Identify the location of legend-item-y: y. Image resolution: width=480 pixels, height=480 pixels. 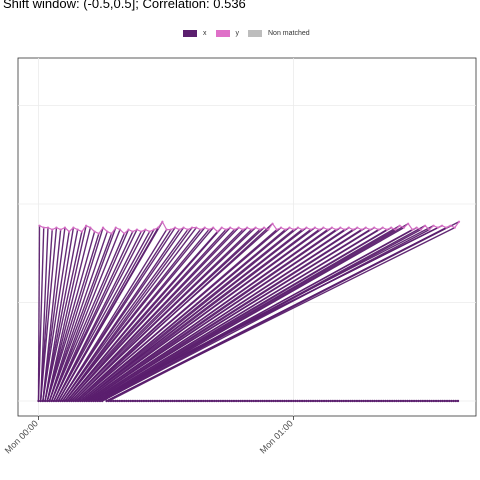
(227, 33).